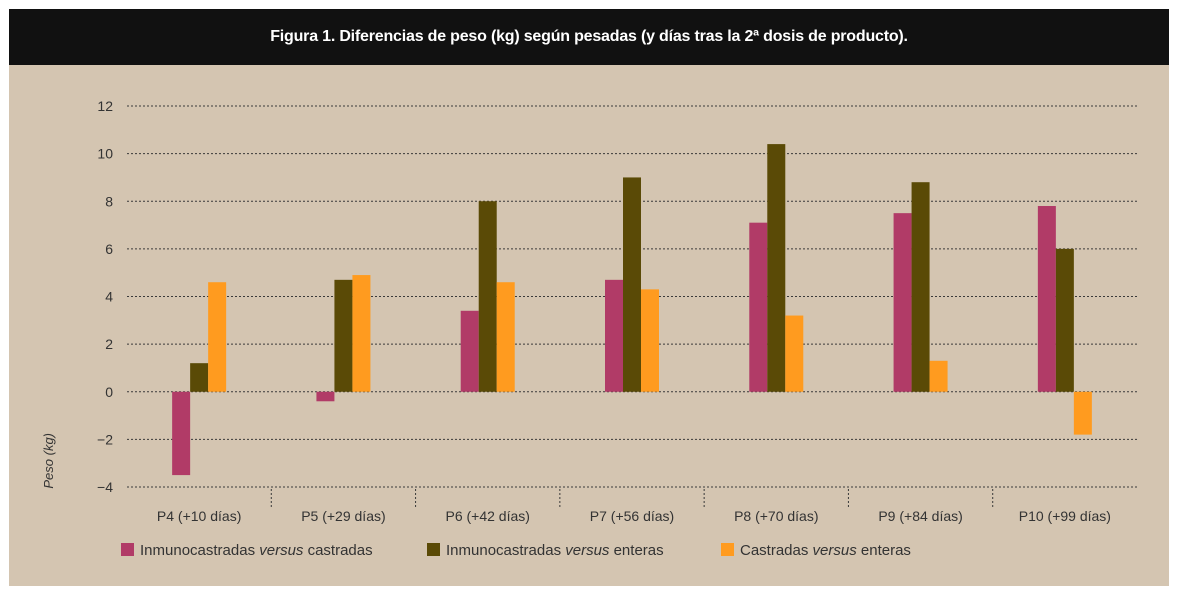 The image size is (1179, 595). Describe the element at coordinates (256, 550) in the screenshot. I see `legend-label: Inmunocastradas versus castradas` at that location.